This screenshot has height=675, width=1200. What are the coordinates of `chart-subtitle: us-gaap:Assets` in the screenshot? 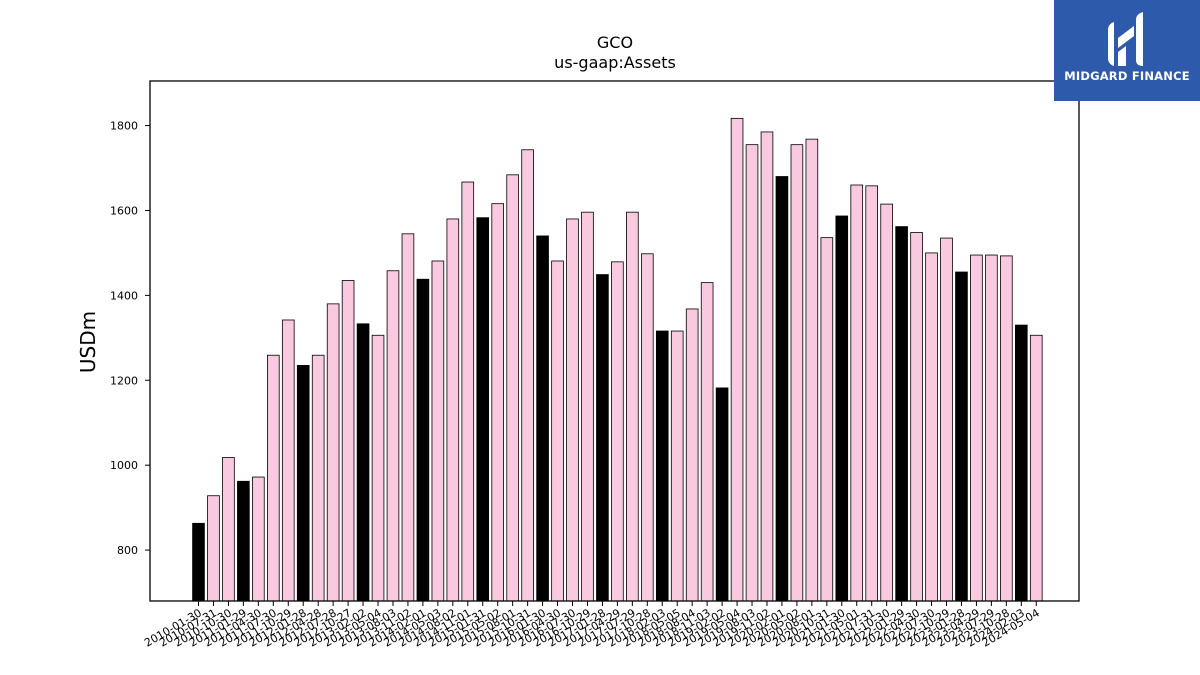 It's located at (615, 62).